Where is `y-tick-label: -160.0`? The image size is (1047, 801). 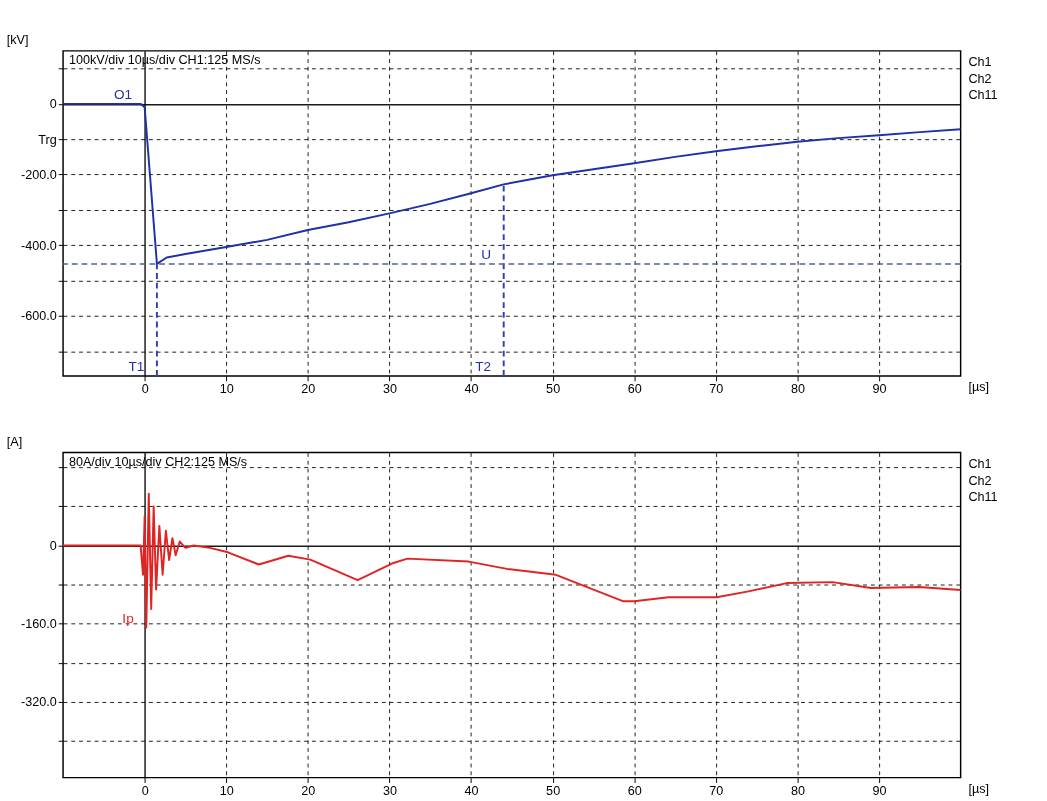 y-tick-label: -160.0 is located at coordinates (39, 624).